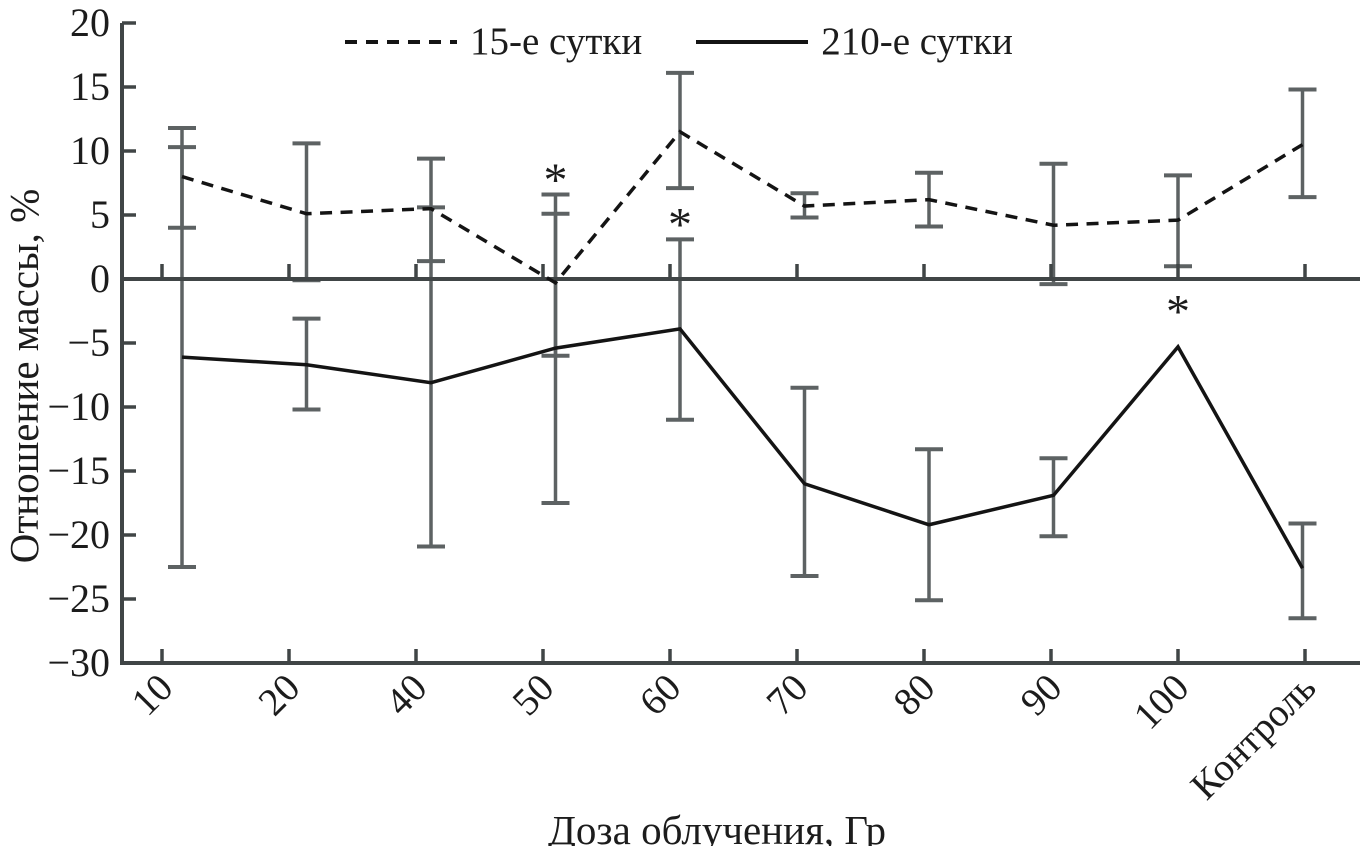 The width and height of the screenshot is (1365, 846). What do you see at coordinates (406, 695) in the screenshot?
I see `x-tick-label: 40` at bounding box center [406, 695].